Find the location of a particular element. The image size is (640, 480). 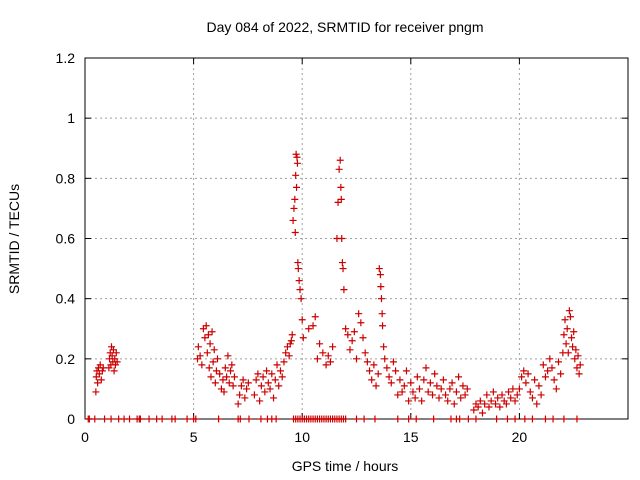

x-axis-label: GPS time / hours is located at coordinates (345, 466).